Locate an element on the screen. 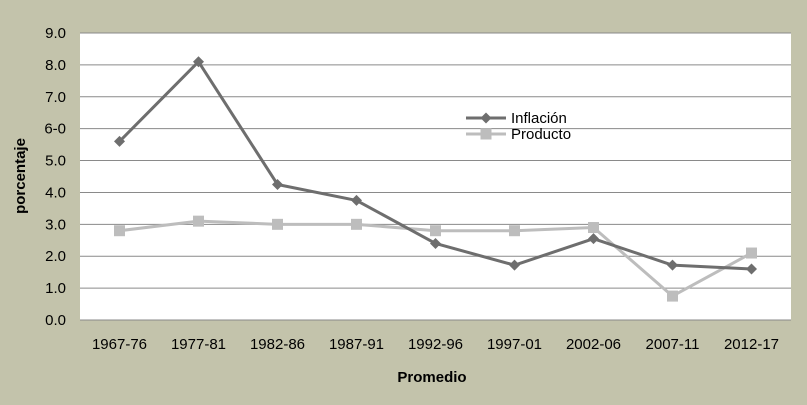 This screenshot has height=405, width=807. y-tick-label: 9.0 is located at coordinates (55, 33).